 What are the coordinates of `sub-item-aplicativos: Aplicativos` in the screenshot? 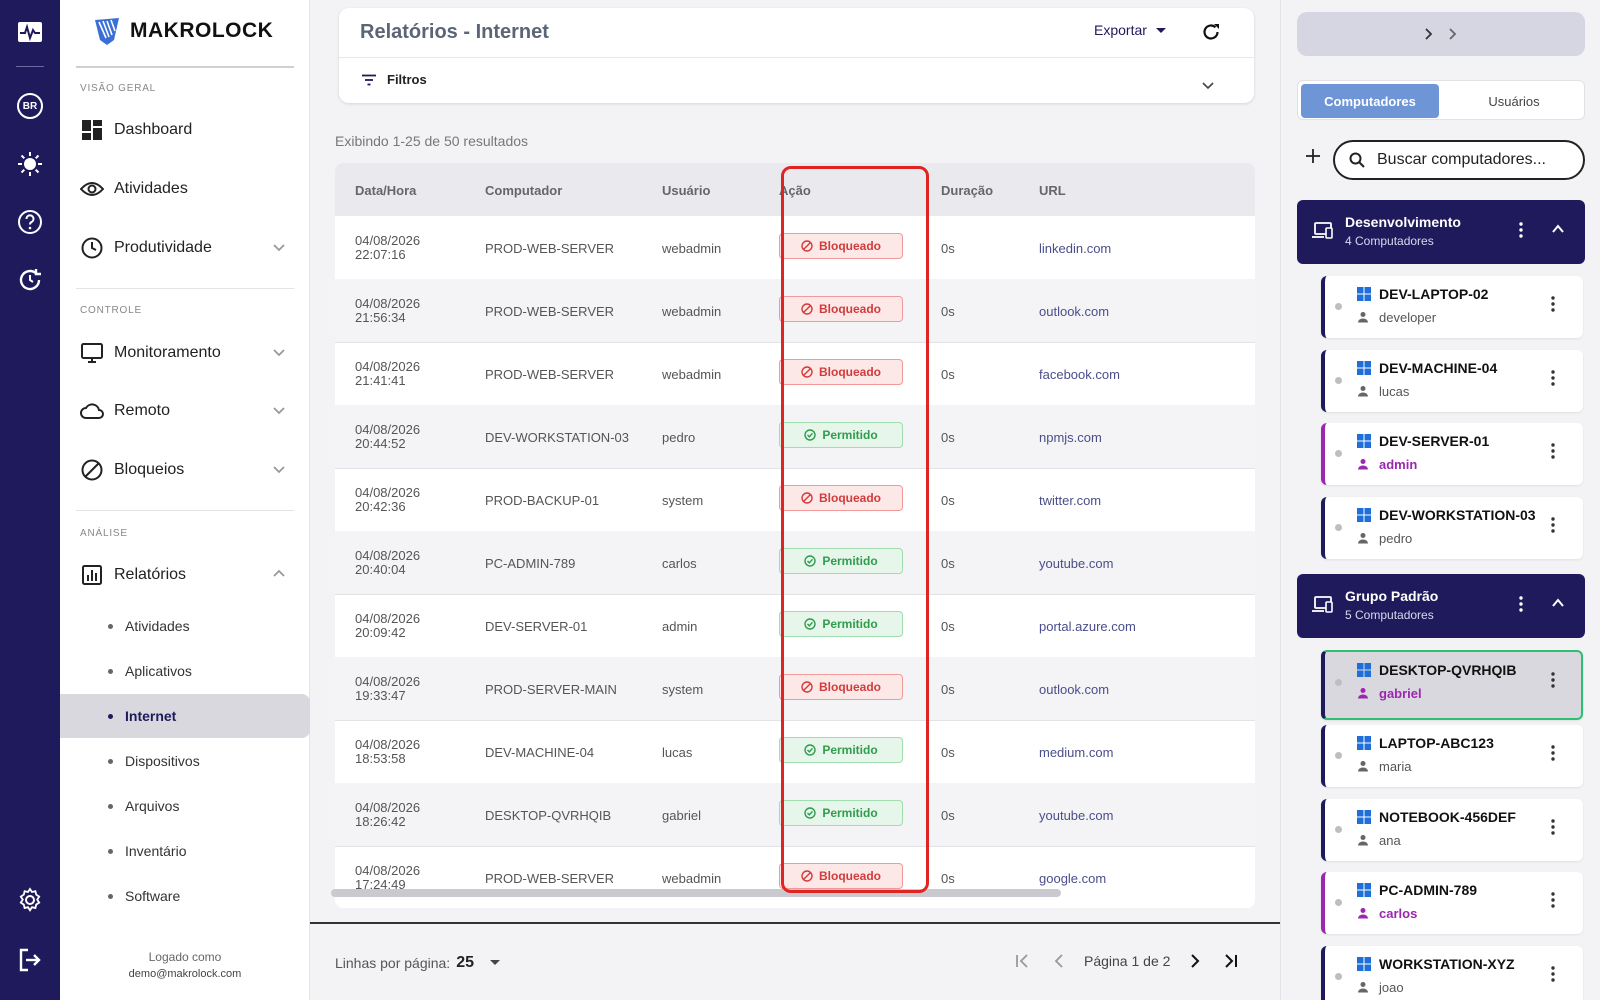 It's located at (185, 671).